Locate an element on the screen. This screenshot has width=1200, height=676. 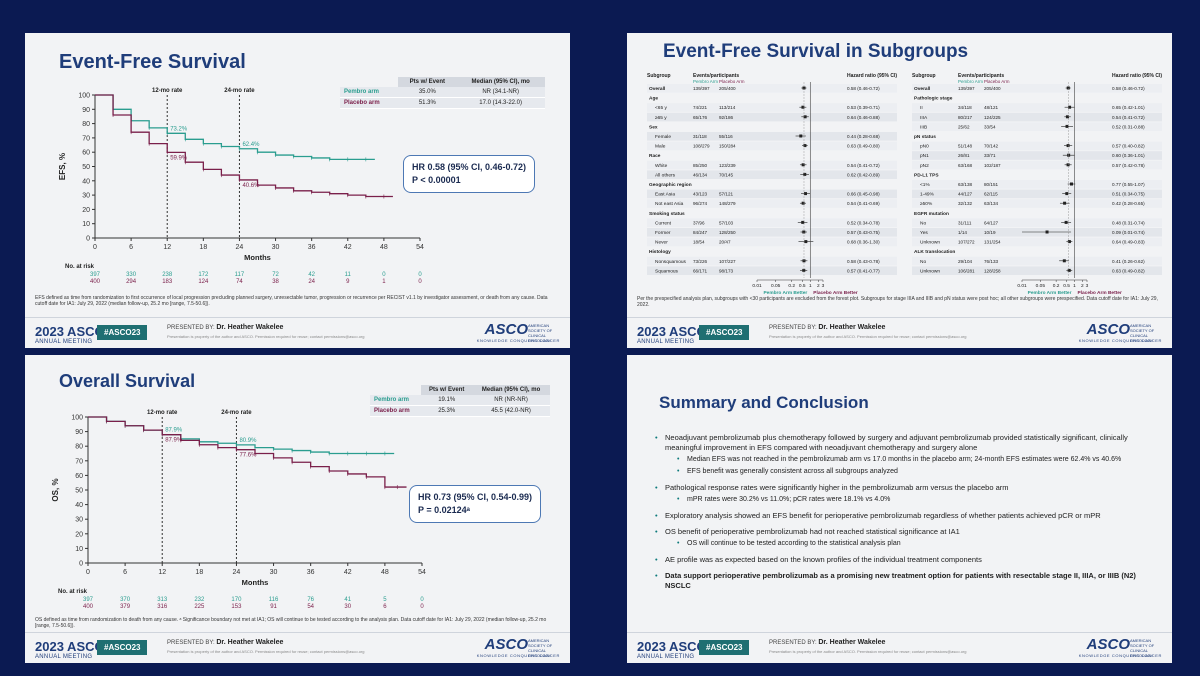
hr-value: 0.42 (0.28-0.65) is located at coordinates (1128, 203).